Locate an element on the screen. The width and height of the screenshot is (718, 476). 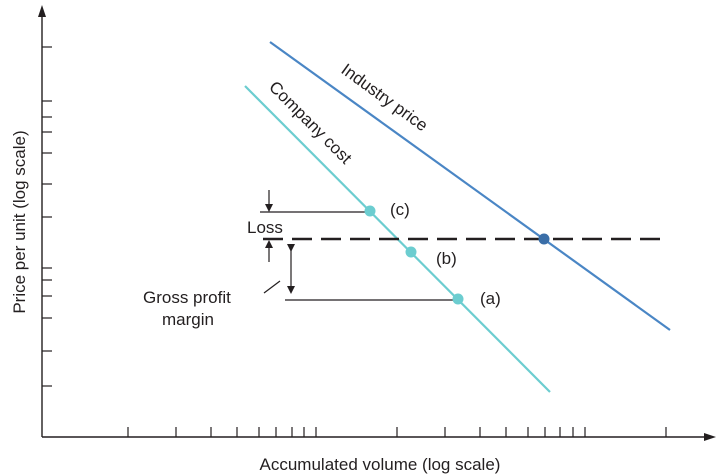
point-b-marker is located at coordinates (411, 252).